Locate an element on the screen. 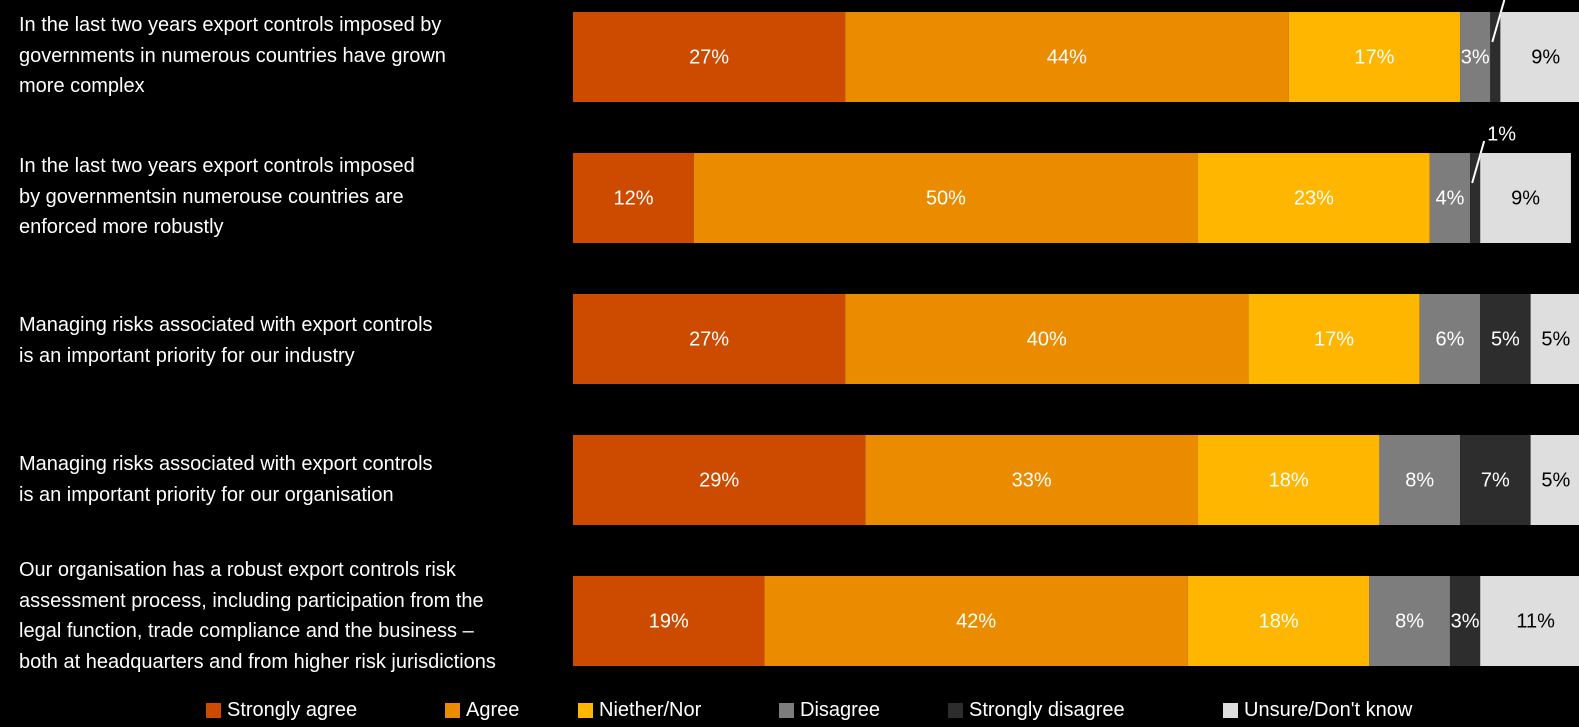 The image size is (1579, 727). legend-item: Strongly agree is located at coordinates (281, 710).